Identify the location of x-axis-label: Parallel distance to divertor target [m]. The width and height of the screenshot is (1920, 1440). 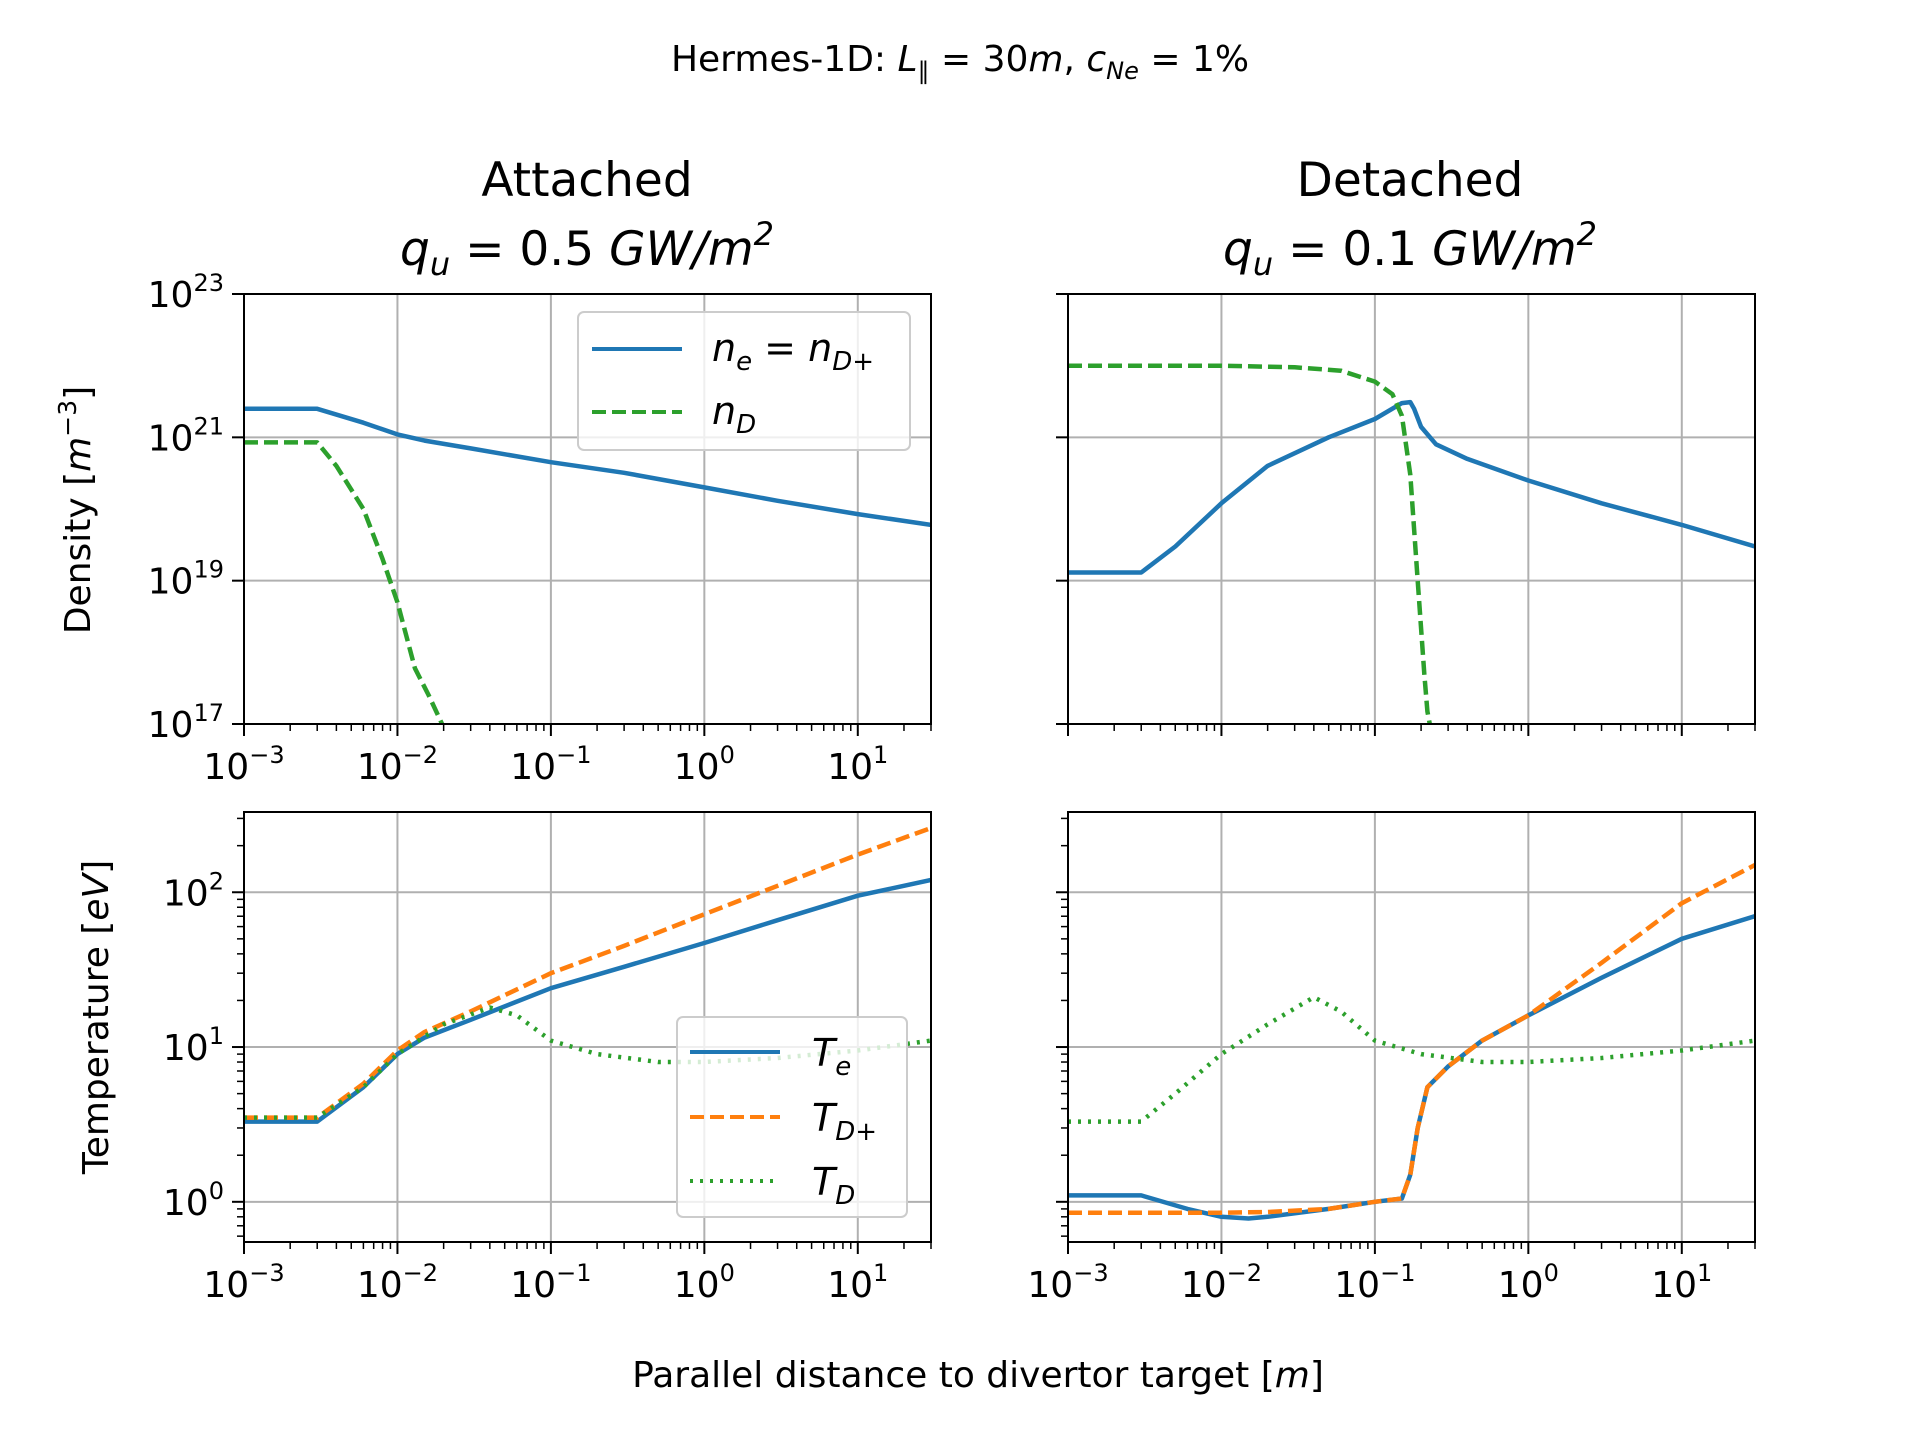
(978, 1375).